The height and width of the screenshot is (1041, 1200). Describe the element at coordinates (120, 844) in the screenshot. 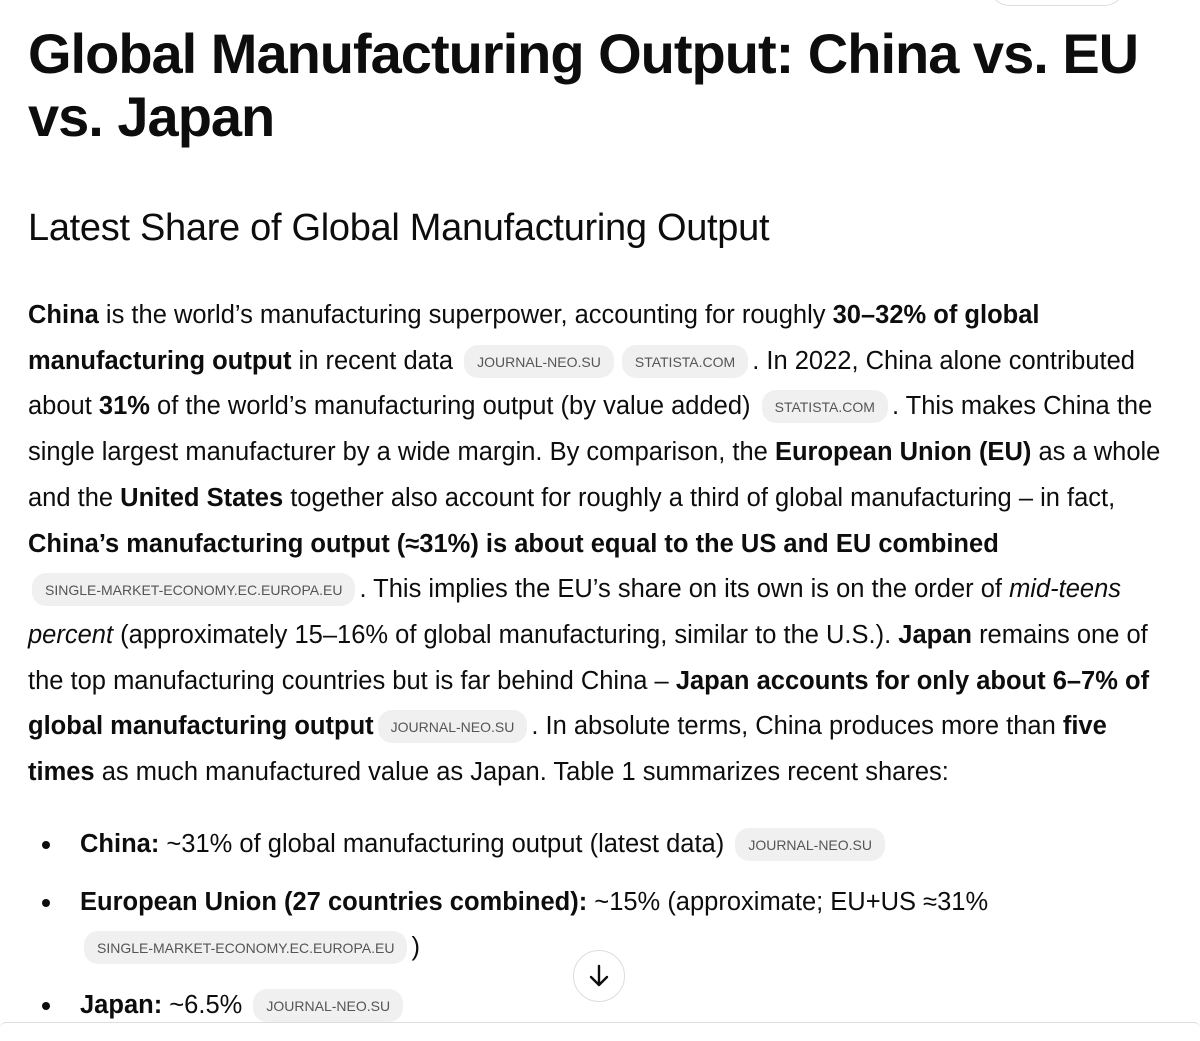

I see `text-run: China:` at that location.